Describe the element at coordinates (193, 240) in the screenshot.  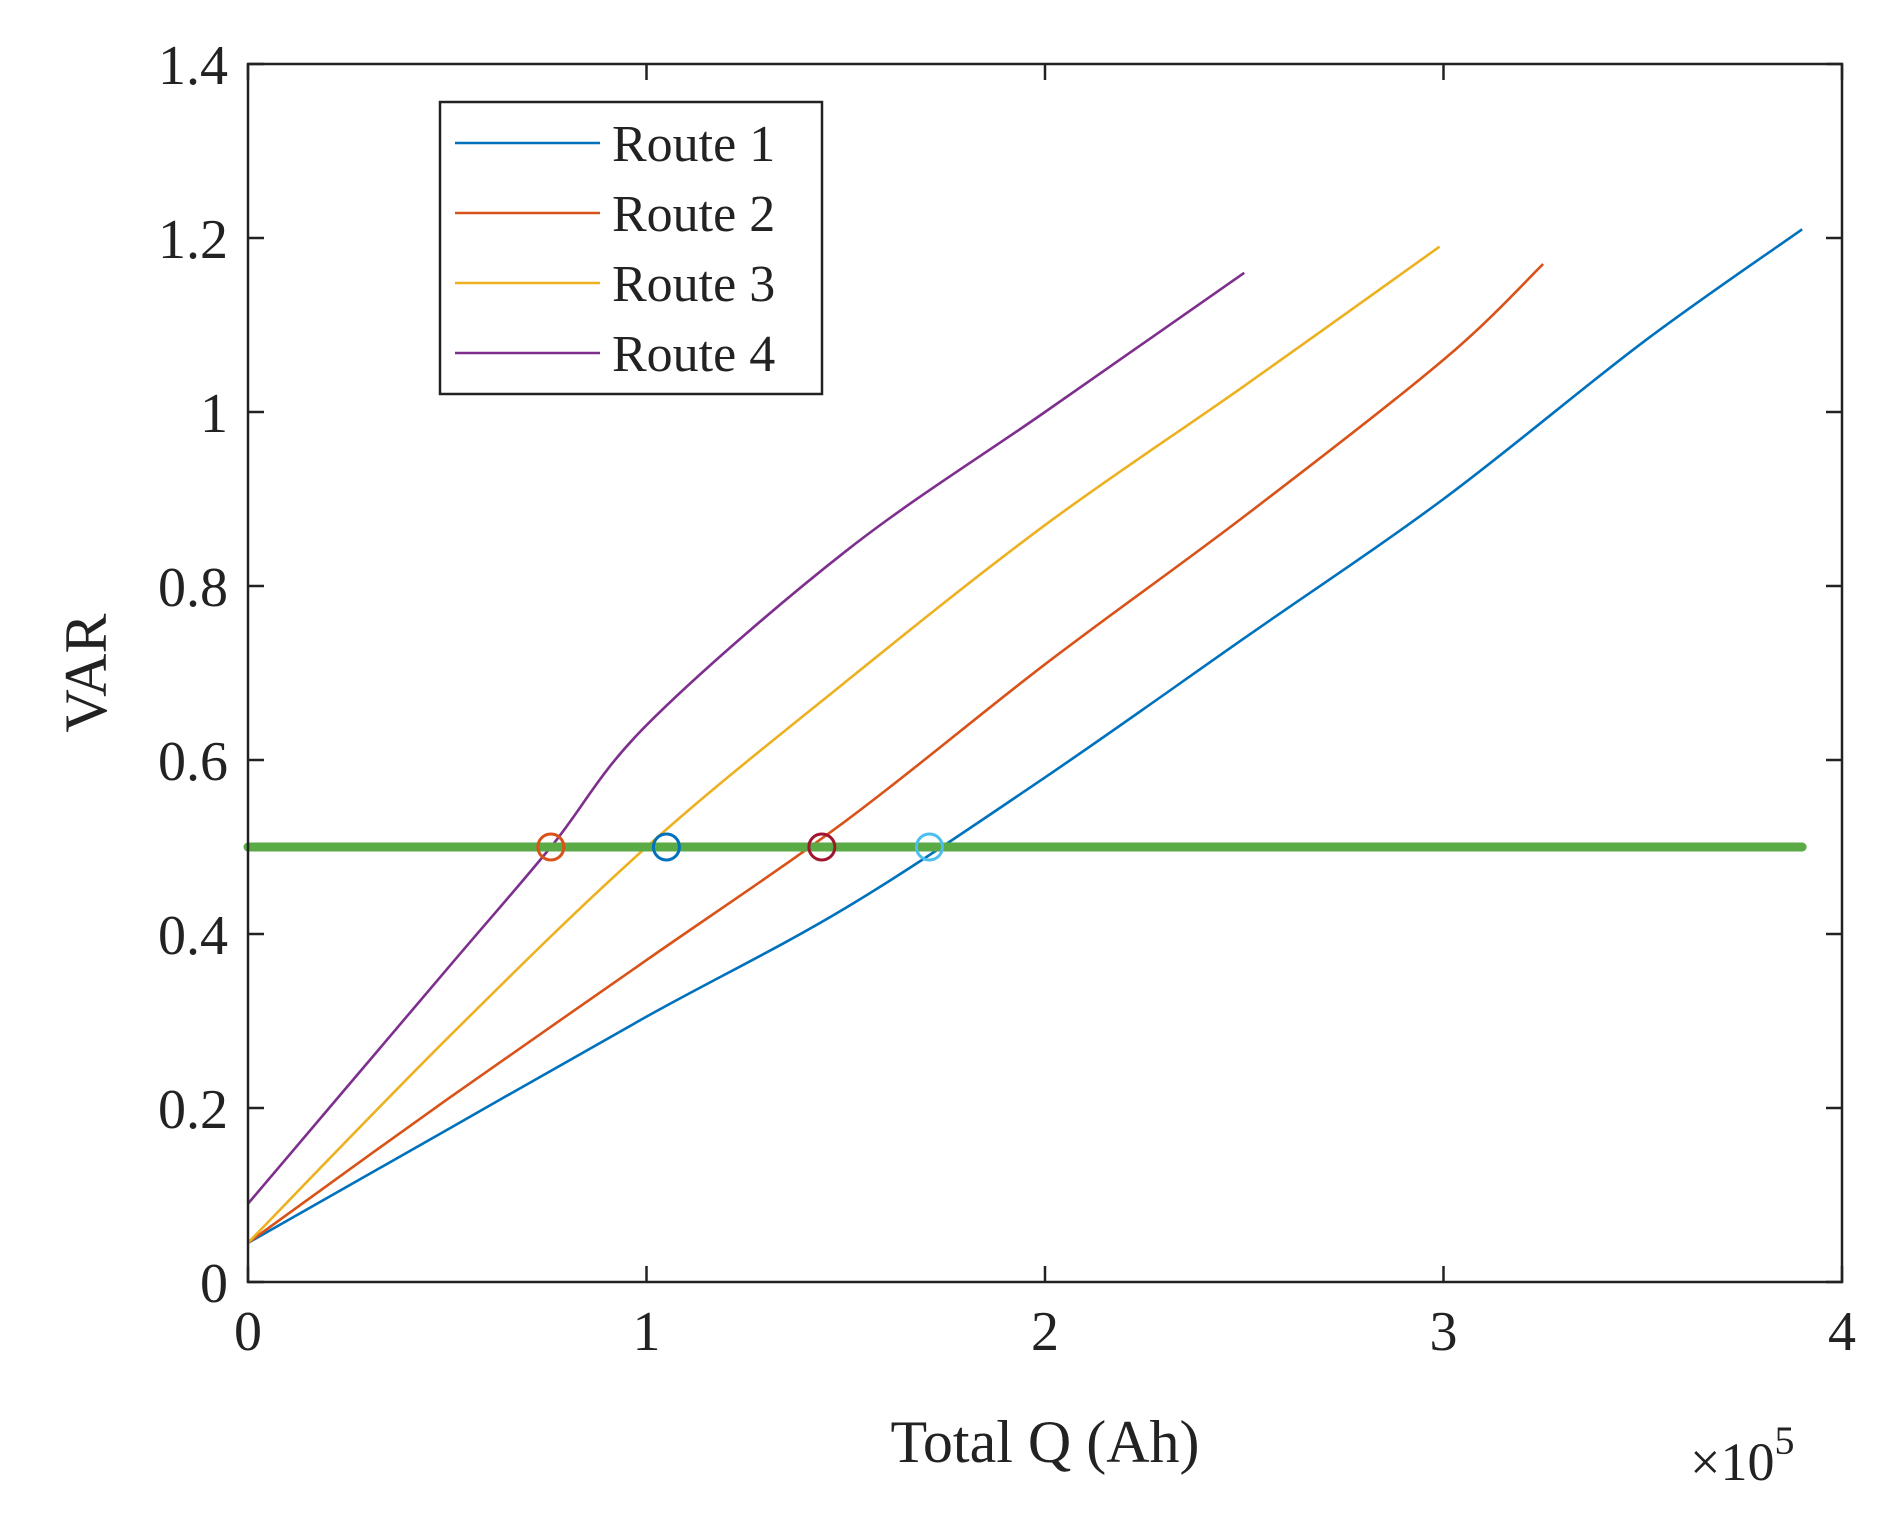
I see `y-tick-label: 1.2` at that location.